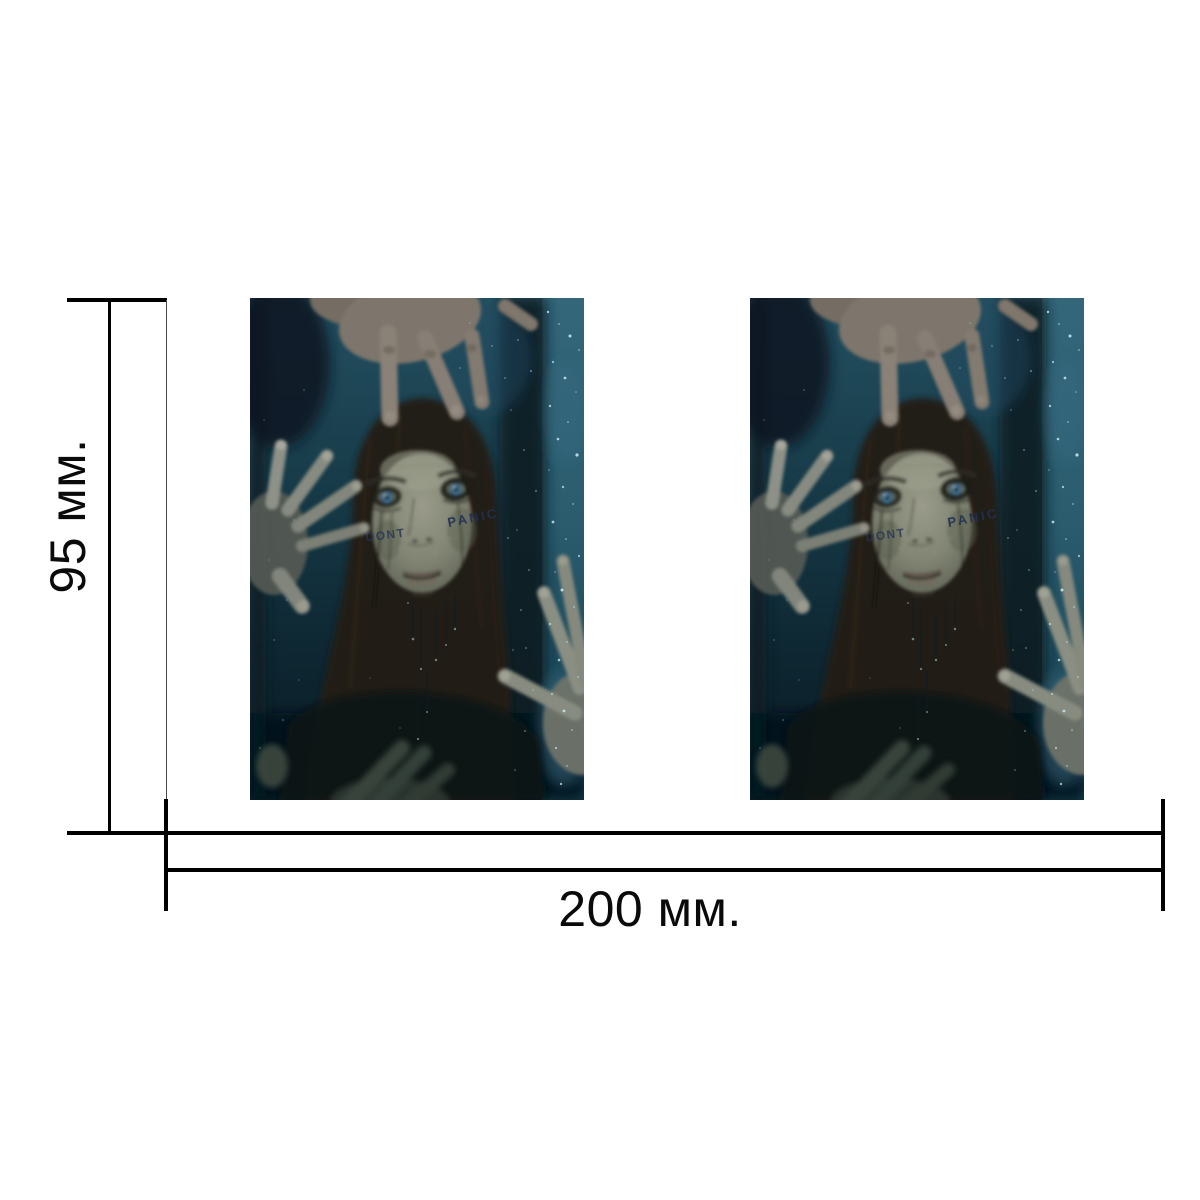 The width and height of the screenshot is (1200, 1200). Describe the element at coordinates (117, 300) in the screenshot. I see `height-dimension-top-cap` at that location.